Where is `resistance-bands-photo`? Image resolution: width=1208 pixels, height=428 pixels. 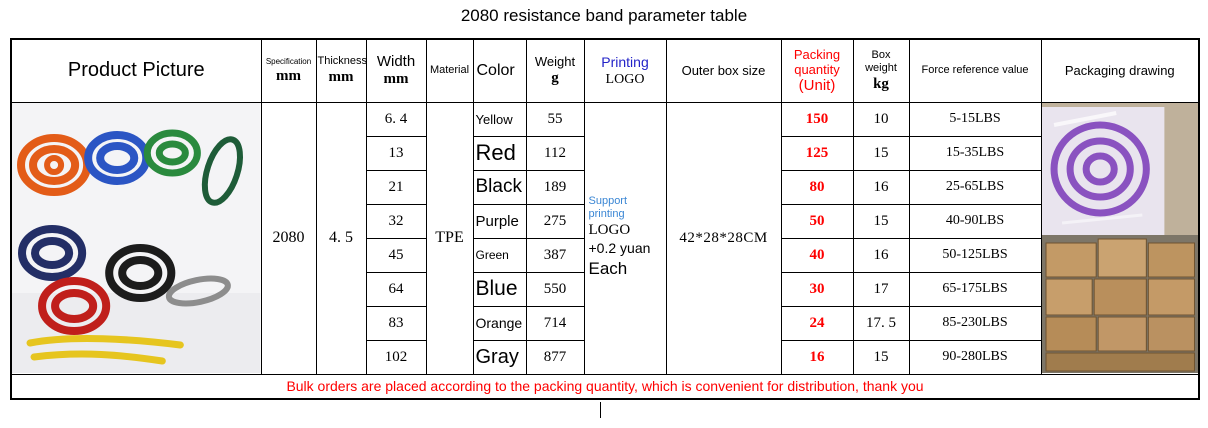 resistance-bands-photo is located at coordinates (136, 238).